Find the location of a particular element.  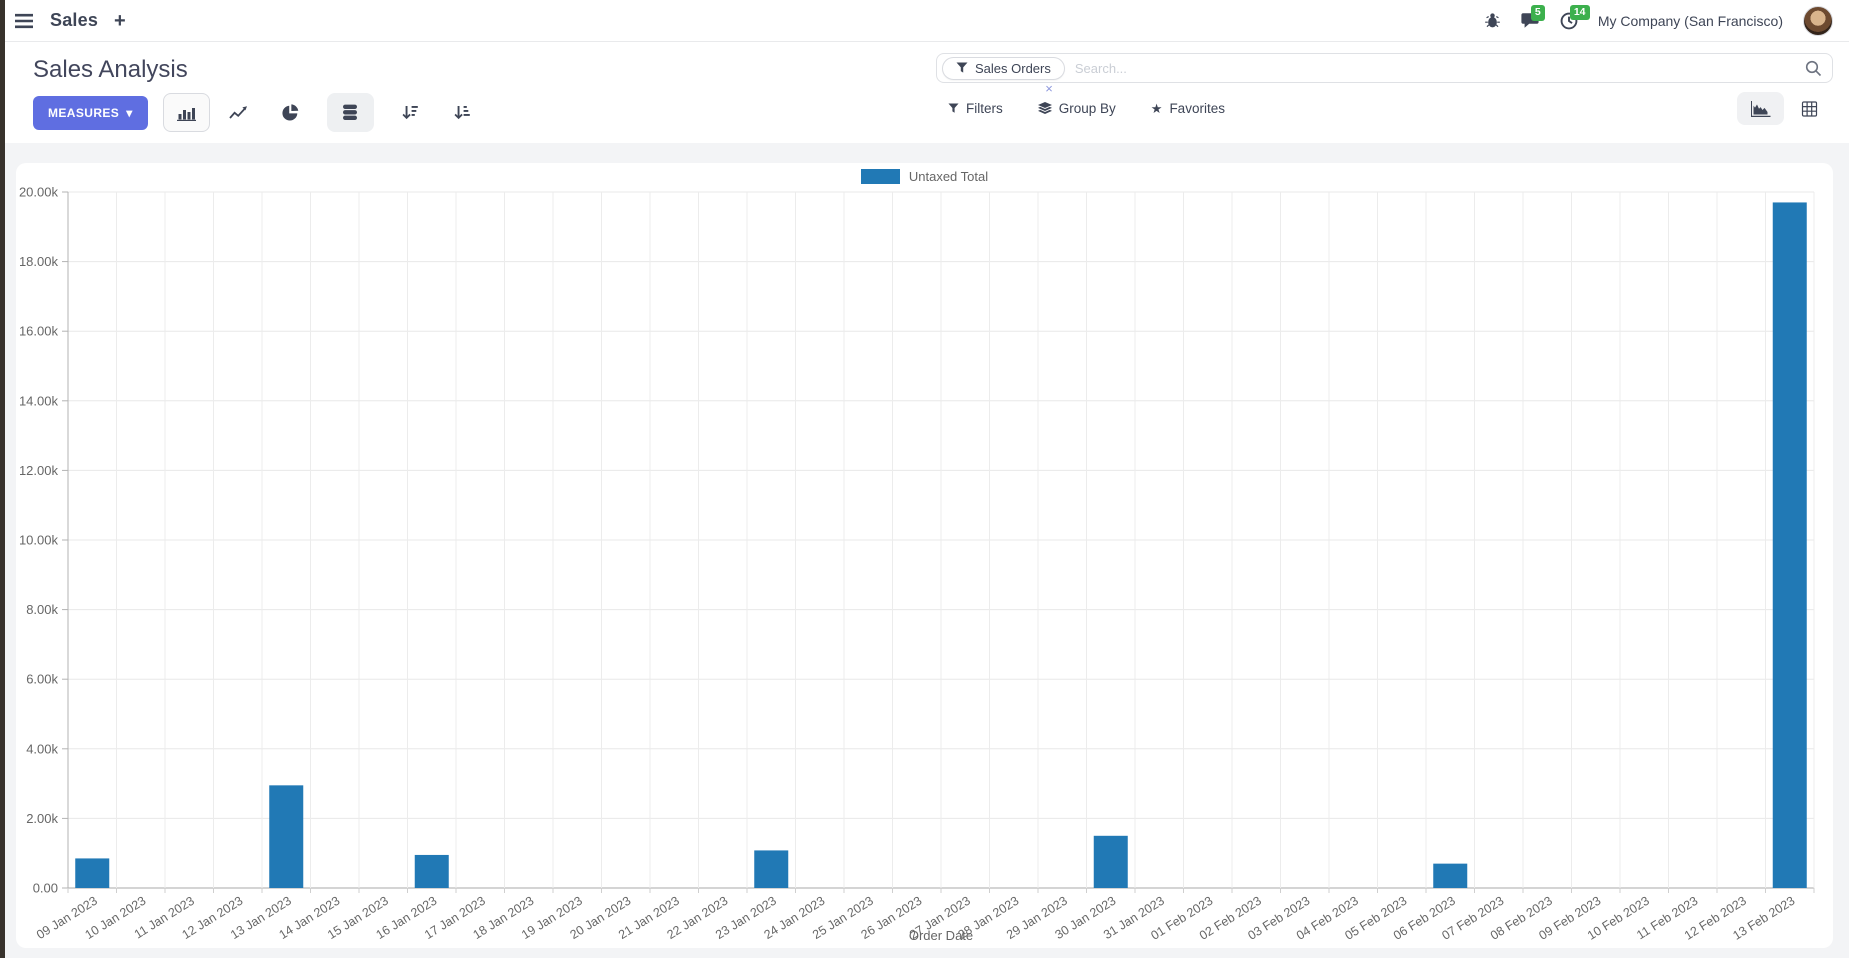

y-tick-label: 8.00k is located at coordinates (42, 609).